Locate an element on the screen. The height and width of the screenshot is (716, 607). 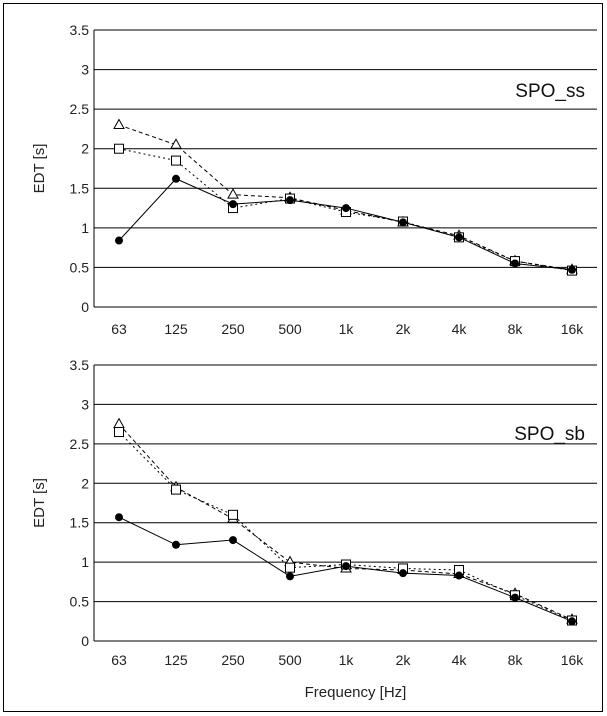
panel-label: SPO_ss is located at coordinates (550, 91).